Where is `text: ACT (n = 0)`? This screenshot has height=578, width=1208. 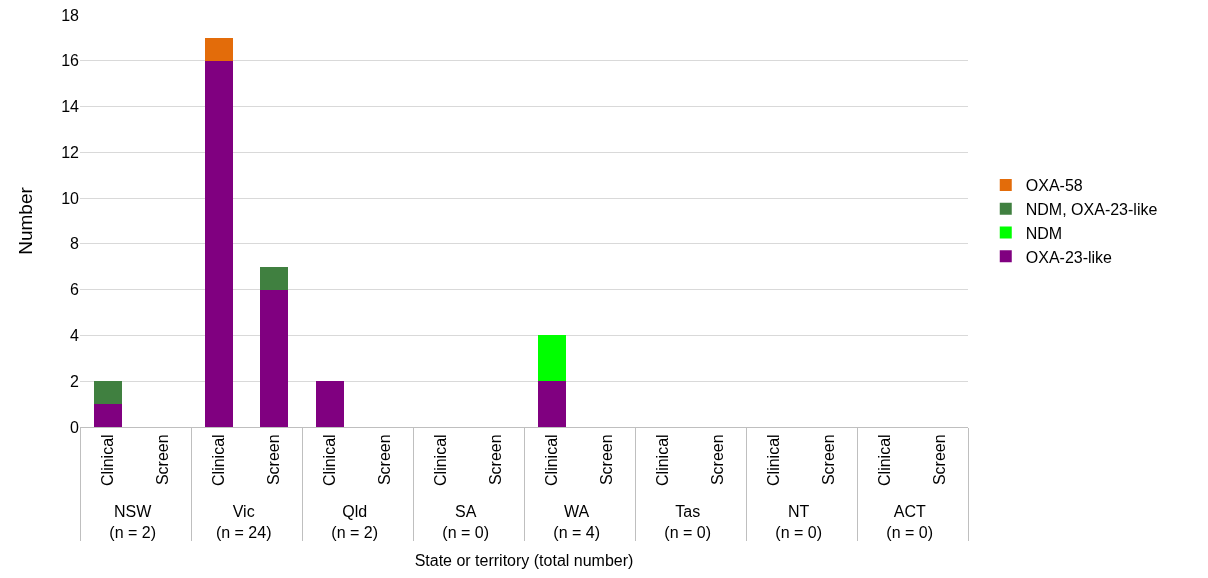
text: ACT (n = 0) is located at coordinates (910, 521).